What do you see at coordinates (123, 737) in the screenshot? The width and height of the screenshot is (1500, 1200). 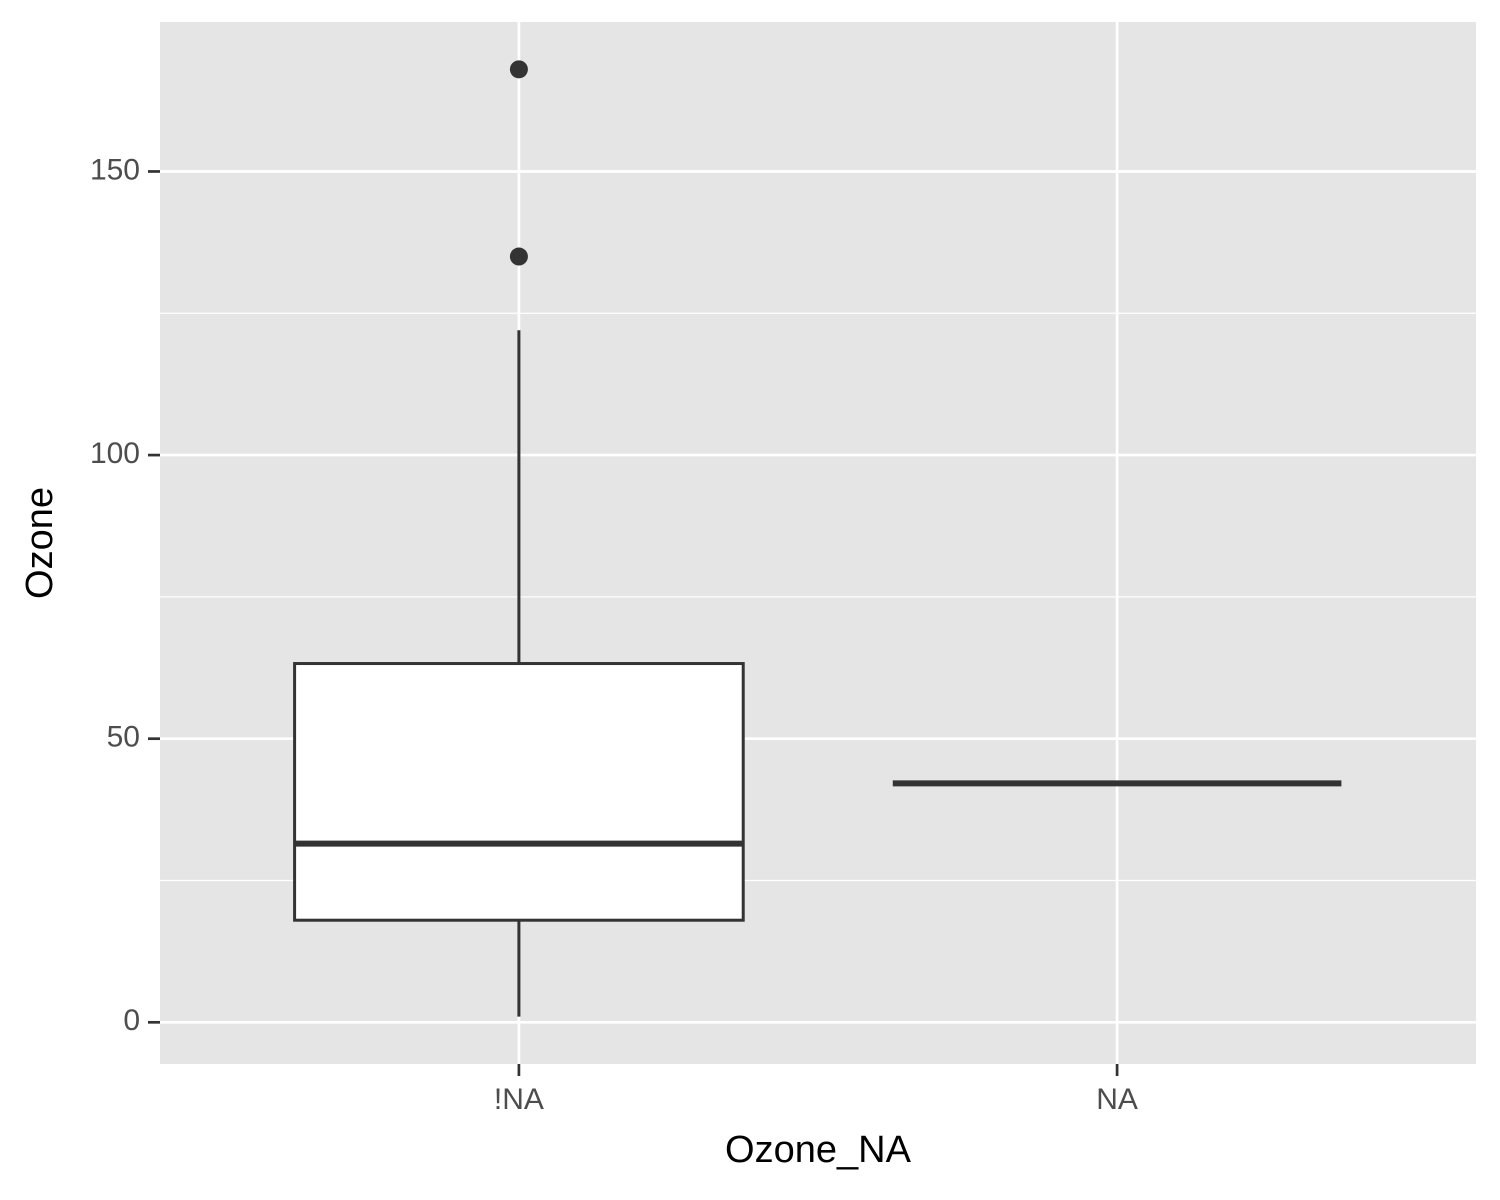 I see `y-tick-label: 50` at bounding box center [123, 737].